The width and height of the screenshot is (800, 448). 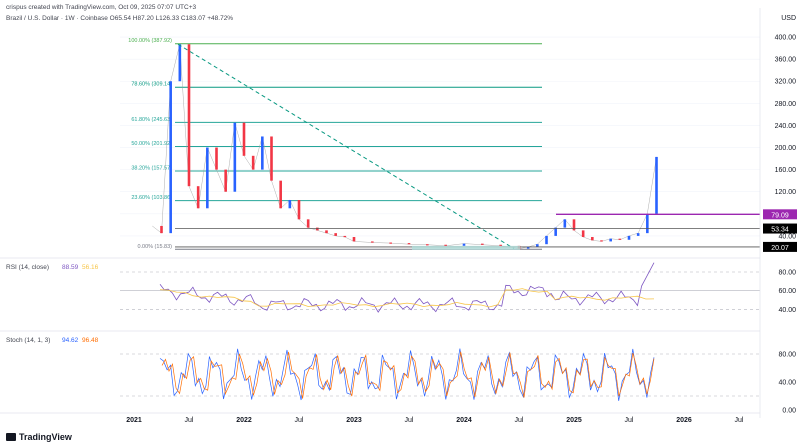 What do you see at coordinates (786, 148) in the screenshot?
I see `price-tick-label: 200.00` at bounding box center [786, 148].